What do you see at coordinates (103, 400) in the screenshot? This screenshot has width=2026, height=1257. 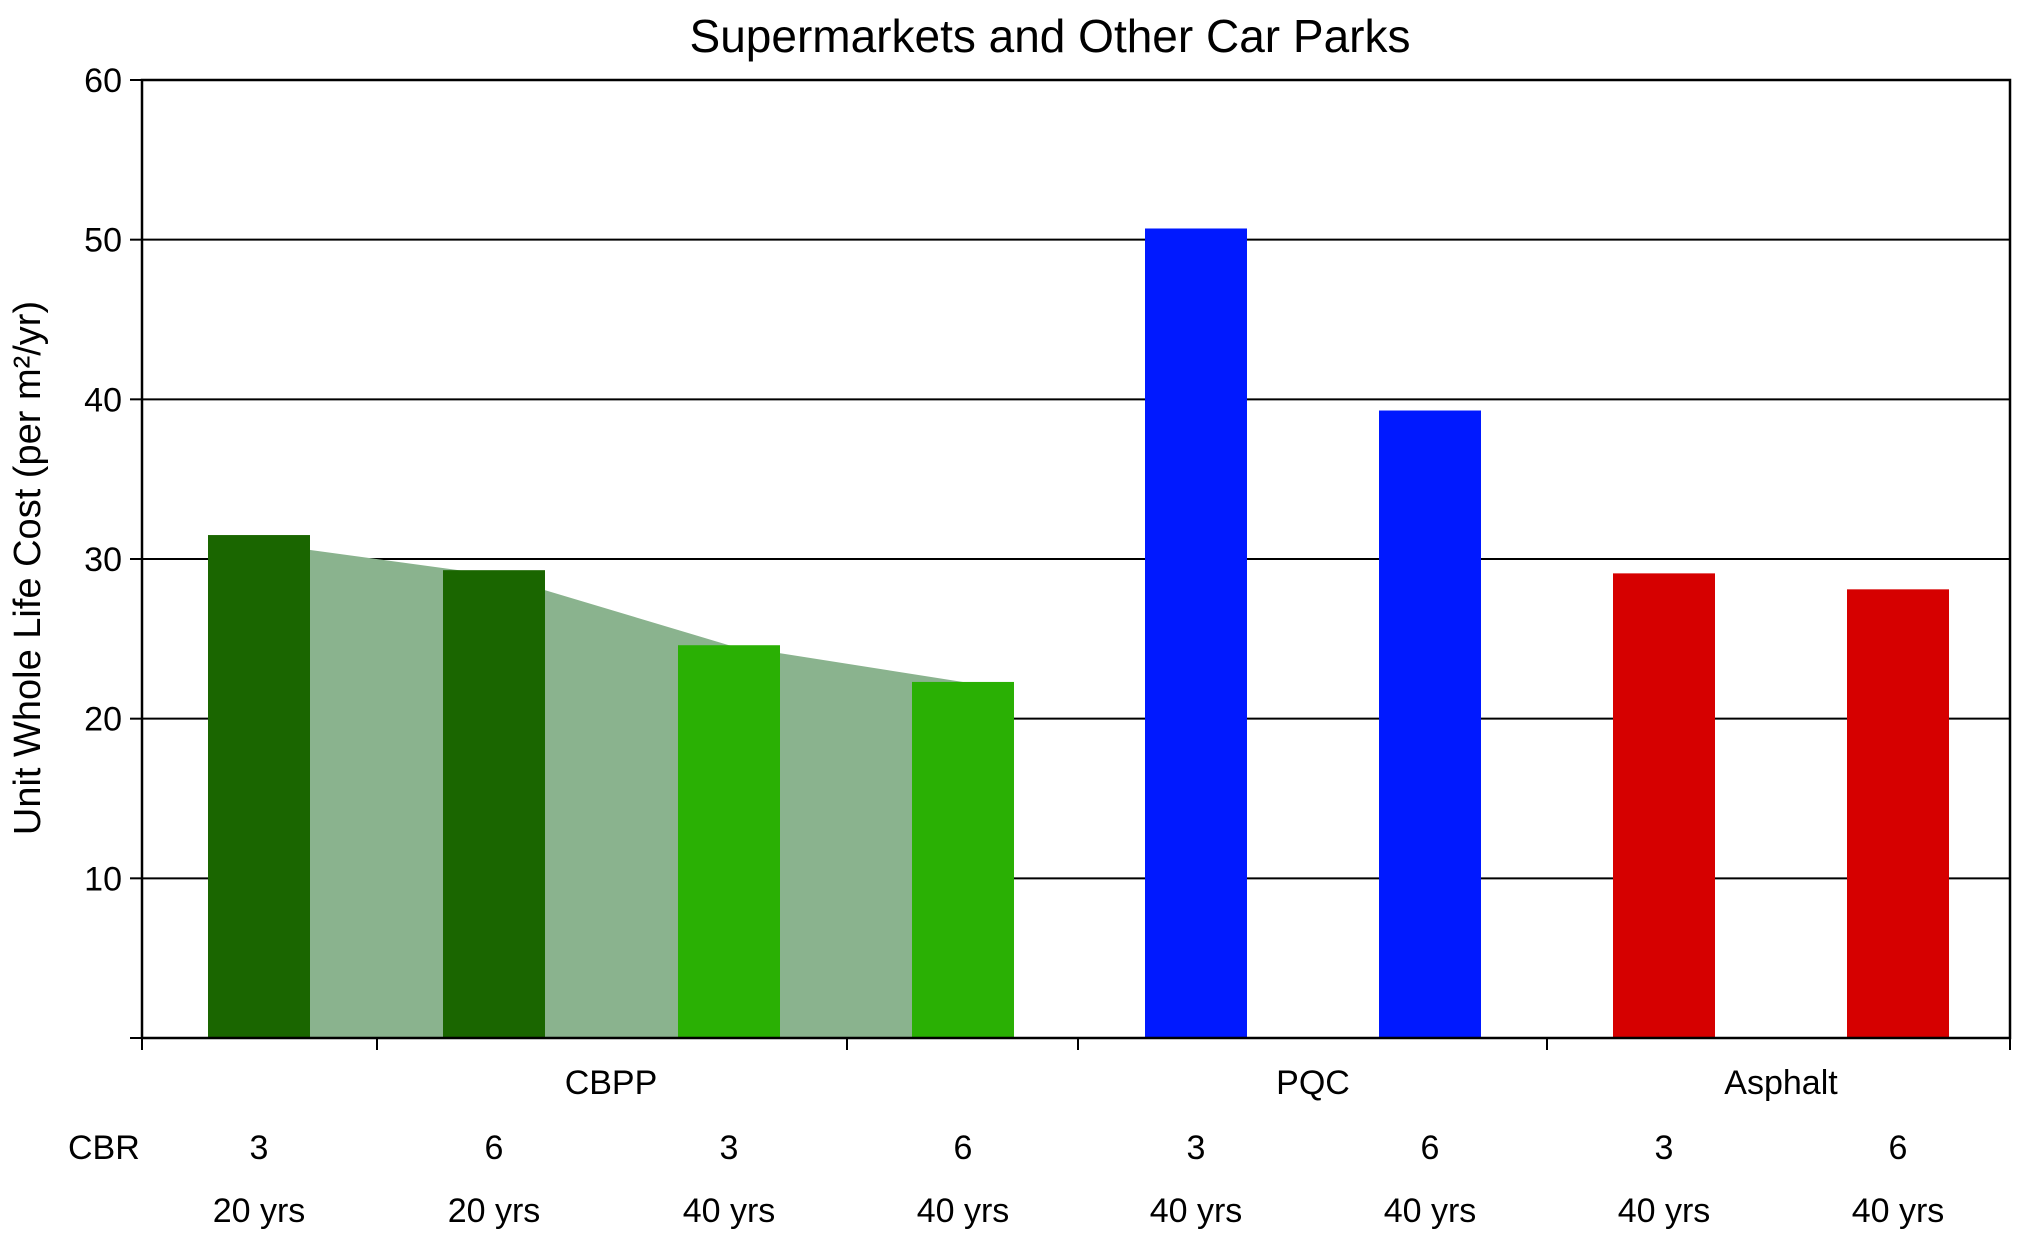 I see `y-tick-label: 40` at bounding box center [103, 400].